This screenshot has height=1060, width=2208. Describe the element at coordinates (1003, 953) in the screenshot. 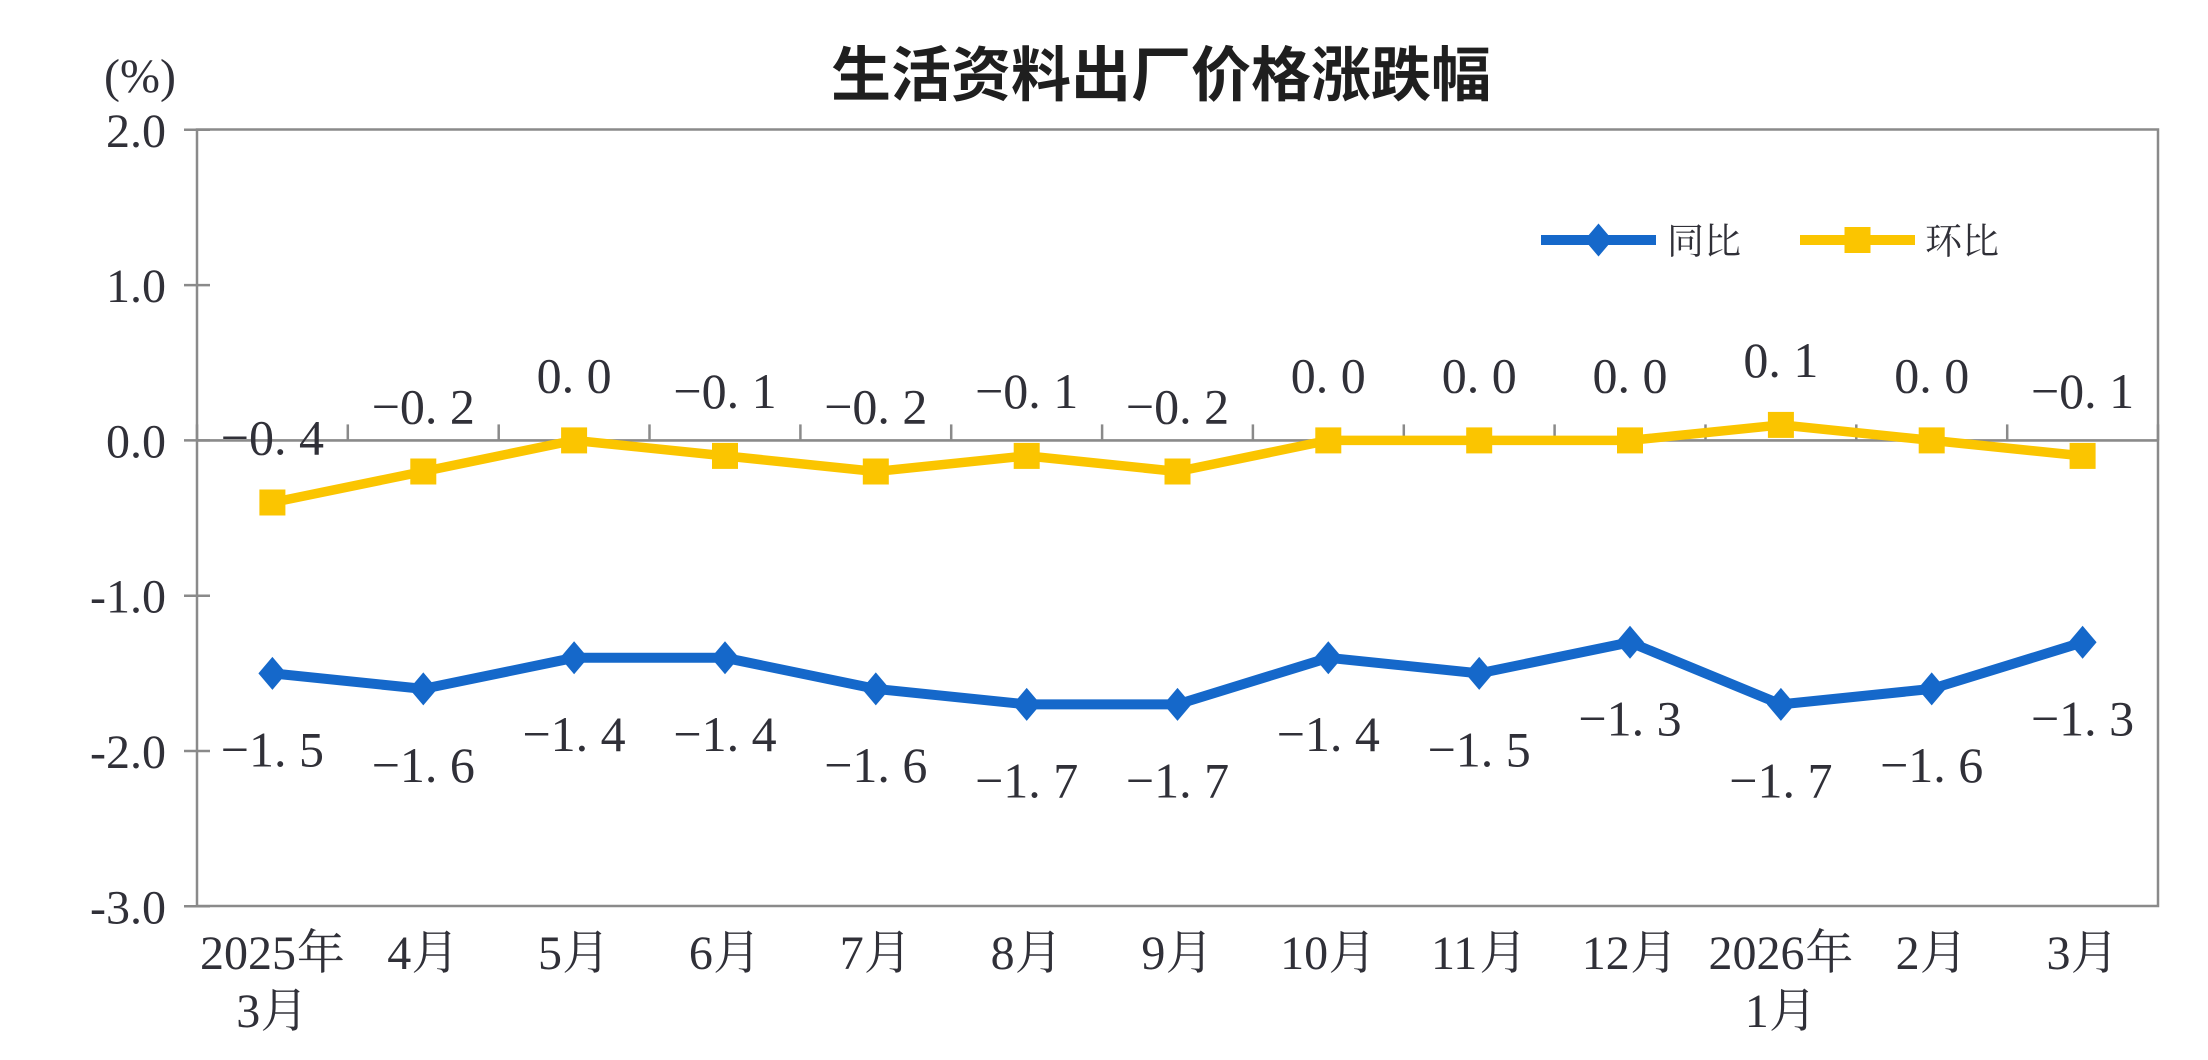

I see `svg-text: 8` at that location.